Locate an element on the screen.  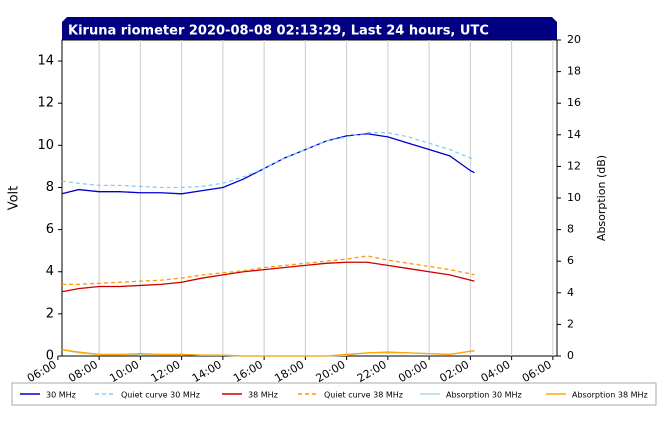
x-tick-label: 02:00 is located at coordinates (454, 371).